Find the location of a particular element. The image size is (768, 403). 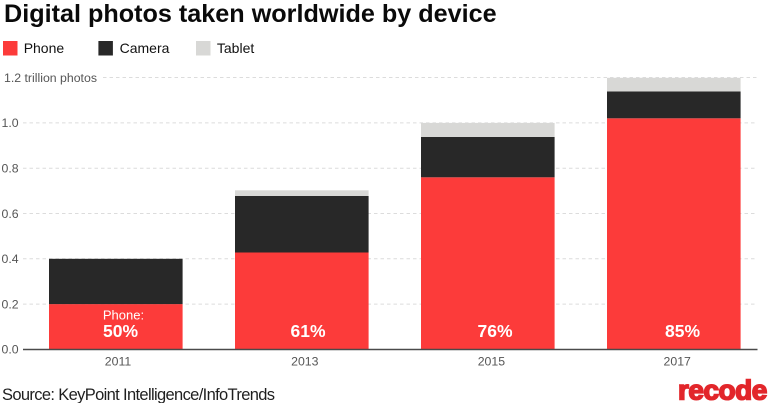

svg-text: 0.6 is located at coordinates (10, 214).